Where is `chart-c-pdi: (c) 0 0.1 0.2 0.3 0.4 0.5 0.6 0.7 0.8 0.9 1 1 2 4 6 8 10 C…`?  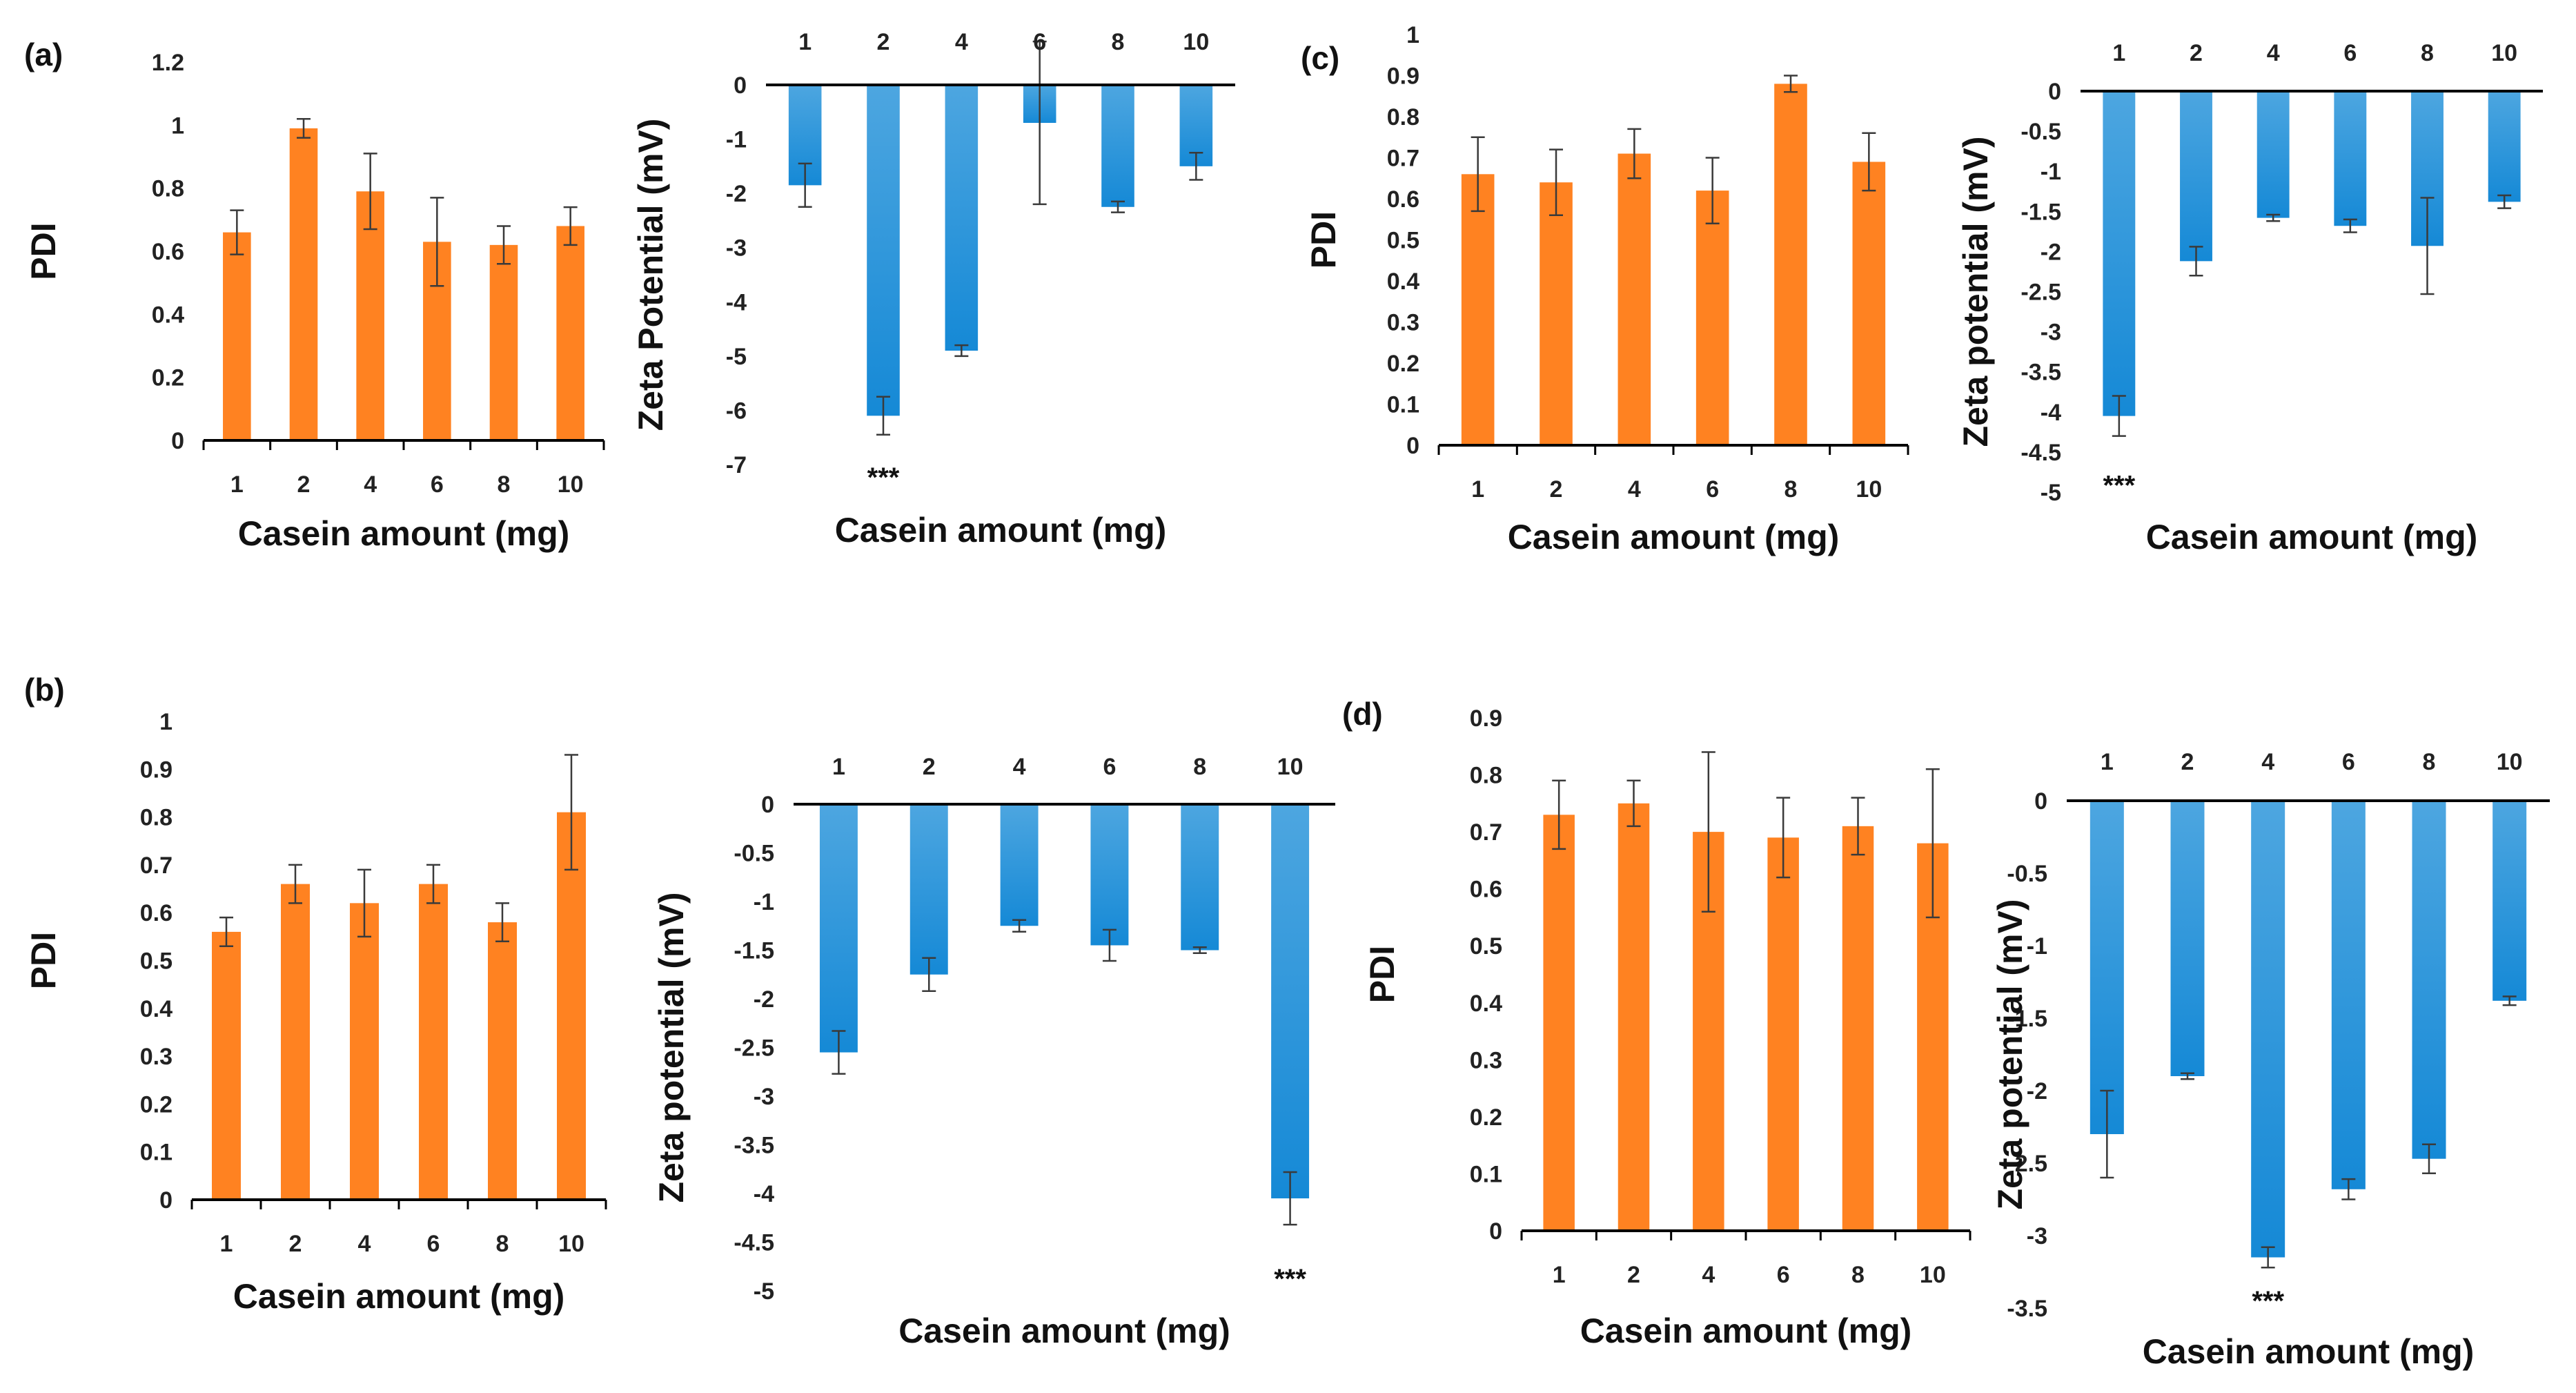
chart-c-pdi: (c) 0 0.1 0.2 0.3 0.4 0.5 0.6 0.7 0.8 0.9 1 1 2 4 6 8 10 C… is located at coordinates (1605, 289).